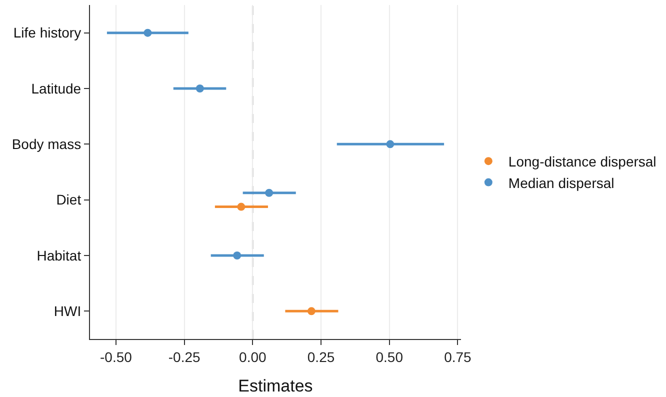 This screenshot has width=666, height=397. Describe the element at coordinates (47, 32) in the screenshot. I see `y-tick-label: Life history` at that location.